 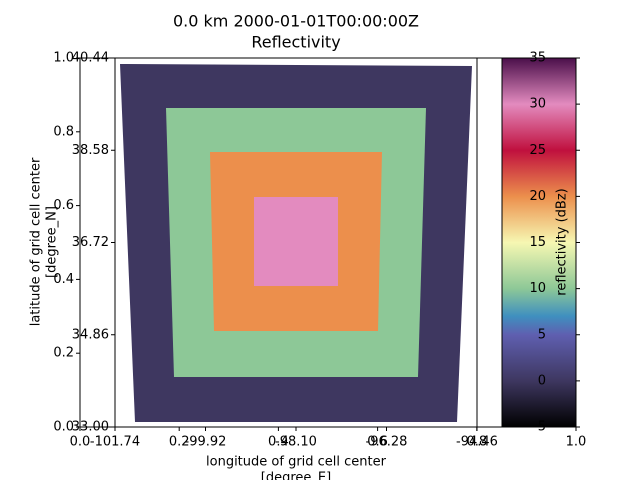 I want to click on colorbar-label: reflectivity (dBz), so click(x=562, y=241).